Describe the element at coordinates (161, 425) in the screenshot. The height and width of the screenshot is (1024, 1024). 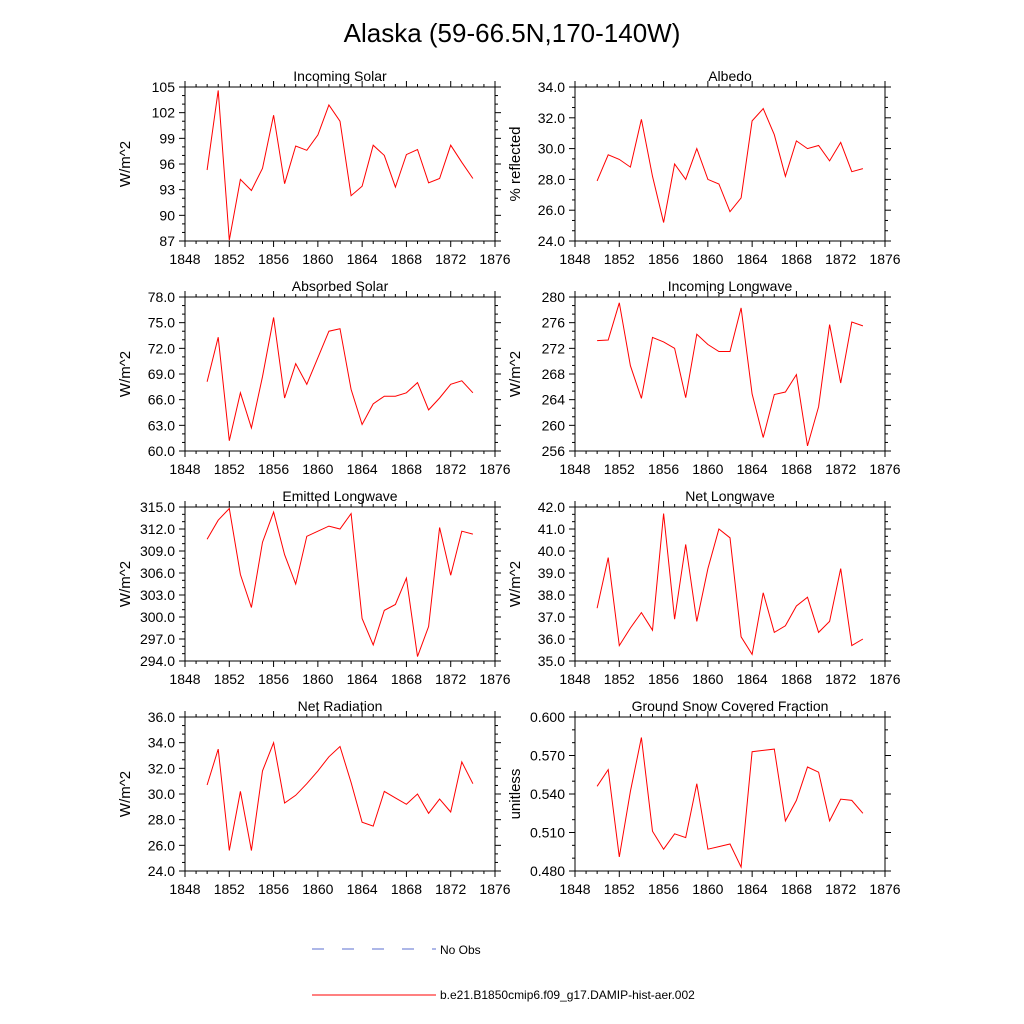
I see `y-tick-label: 63.0` at that location.